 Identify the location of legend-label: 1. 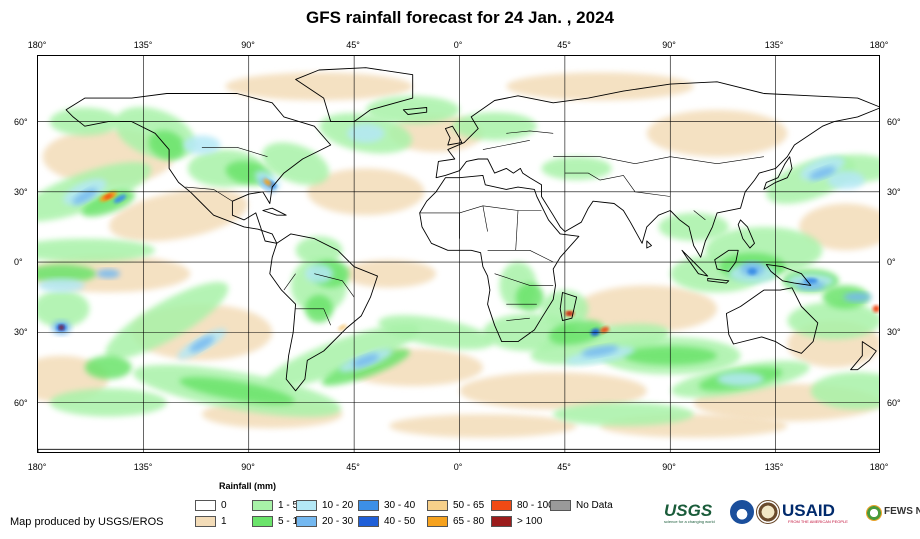
(224, 521).